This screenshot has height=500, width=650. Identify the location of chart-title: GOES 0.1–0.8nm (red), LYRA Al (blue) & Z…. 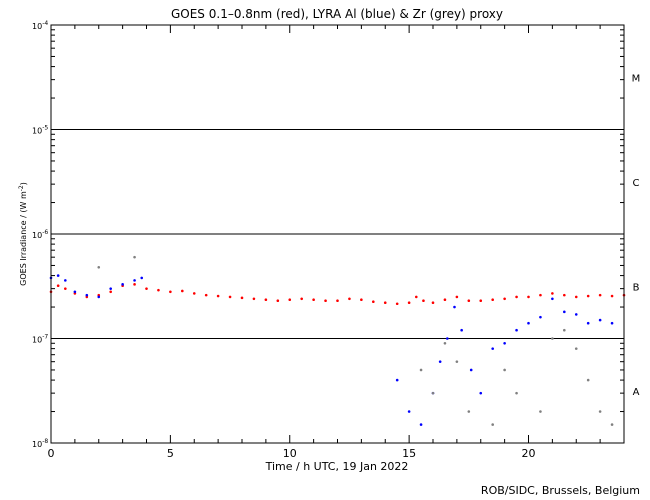
(337, 14).